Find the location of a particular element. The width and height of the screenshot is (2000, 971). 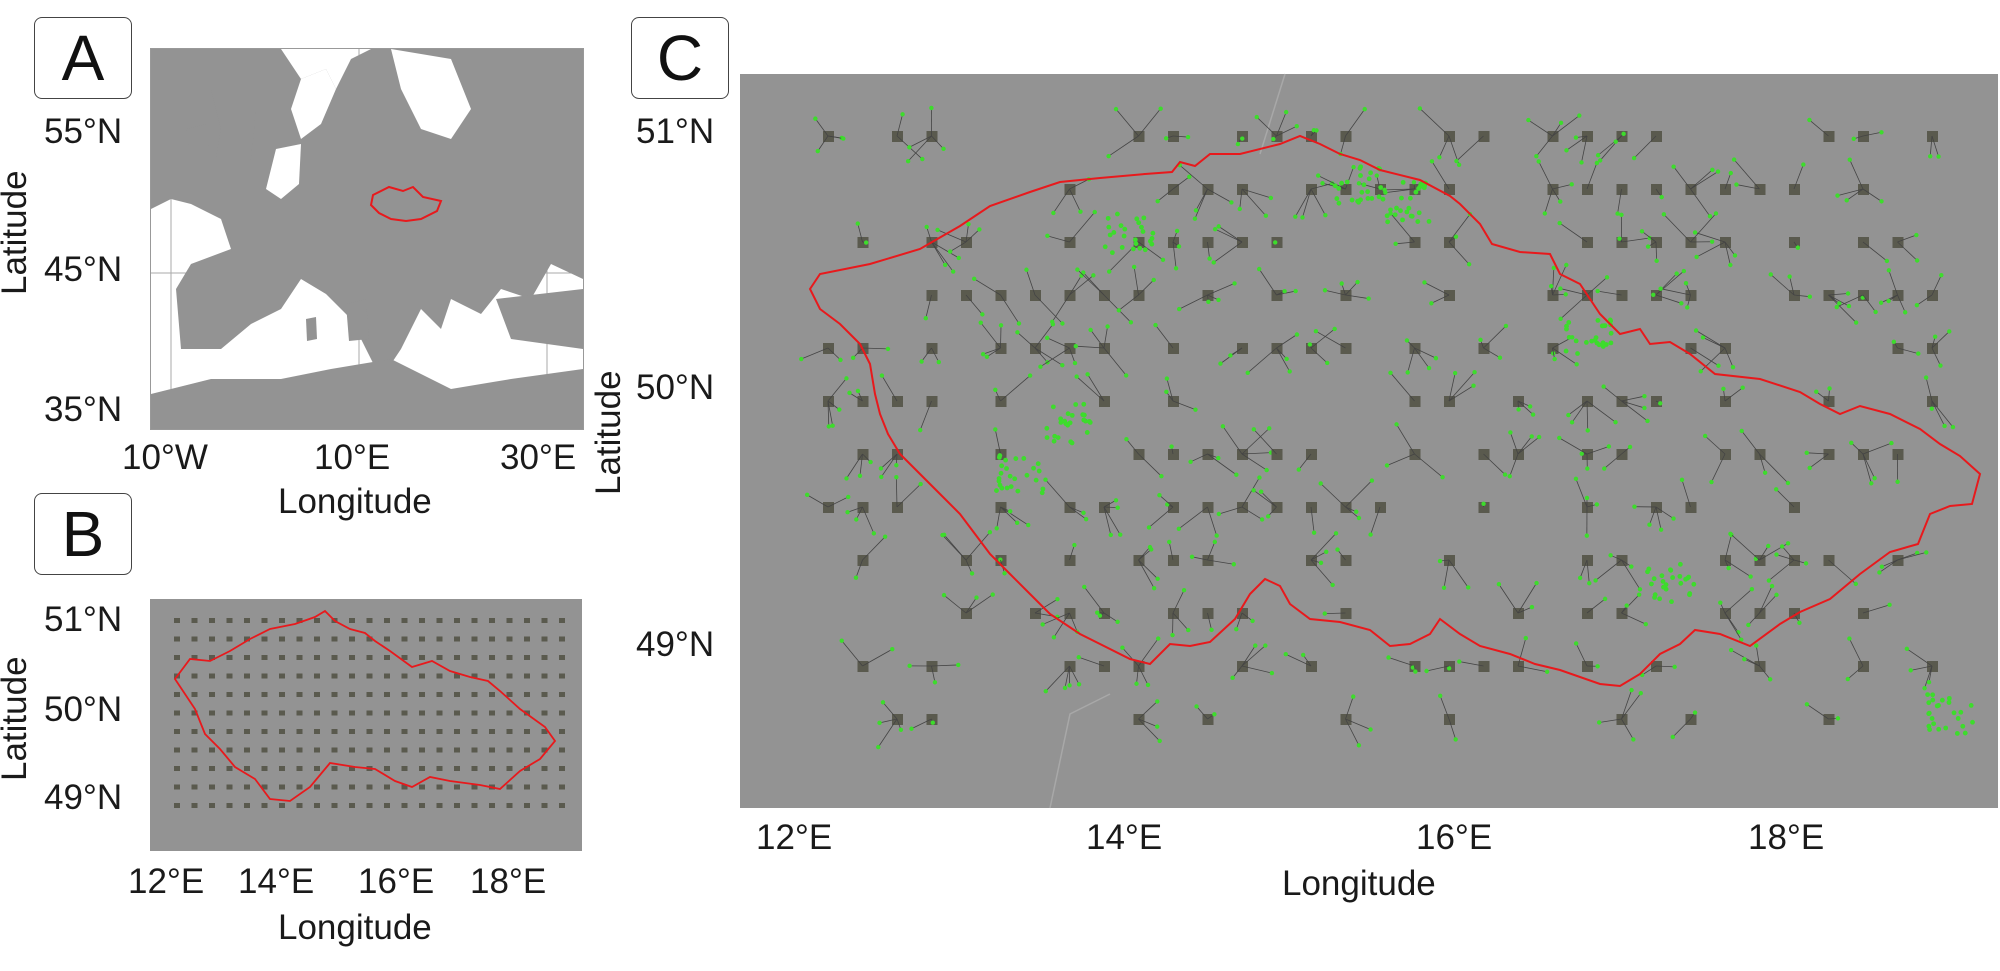

panel-a-ytick-35: 35°N is located at coordinates (83, 409).